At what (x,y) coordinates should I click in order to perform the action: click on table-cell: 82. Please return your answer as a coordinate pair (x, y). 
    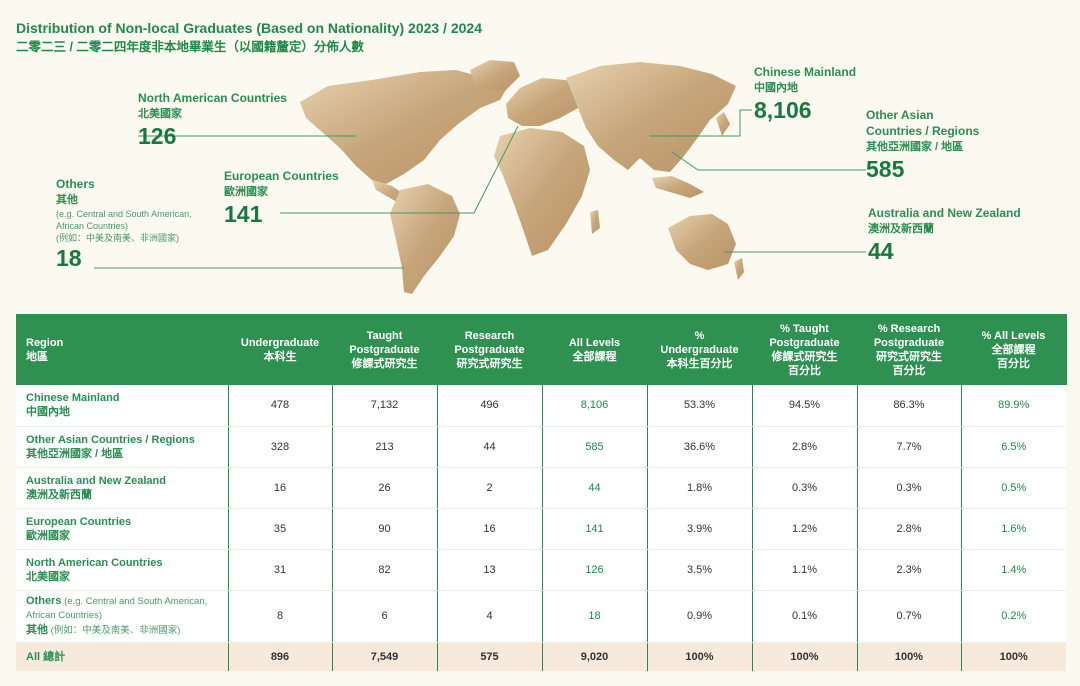
    Looking at the image, I should click on (385, 570).